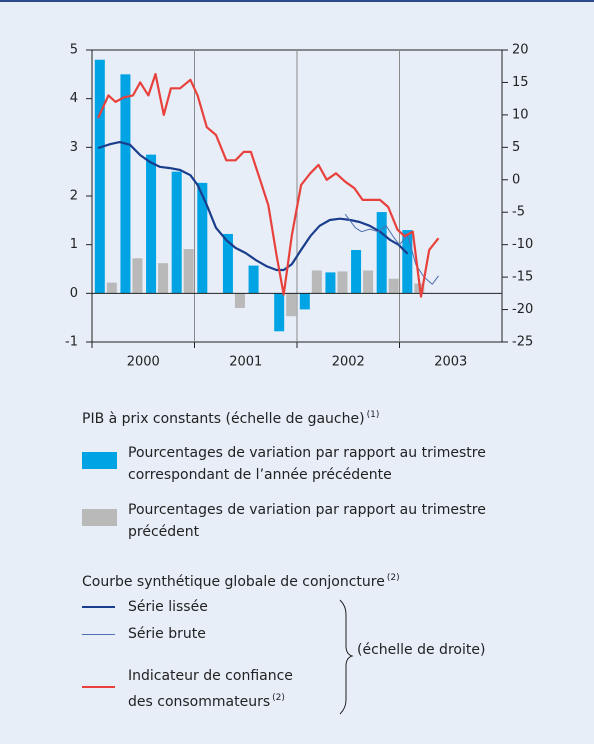 Image resolution: width=594 pixels, height=744 pixels. What do you see at coordinates (167, 634) in the screenshot?
I see `legend-label: Série brute` at bounding box center [167, 634].